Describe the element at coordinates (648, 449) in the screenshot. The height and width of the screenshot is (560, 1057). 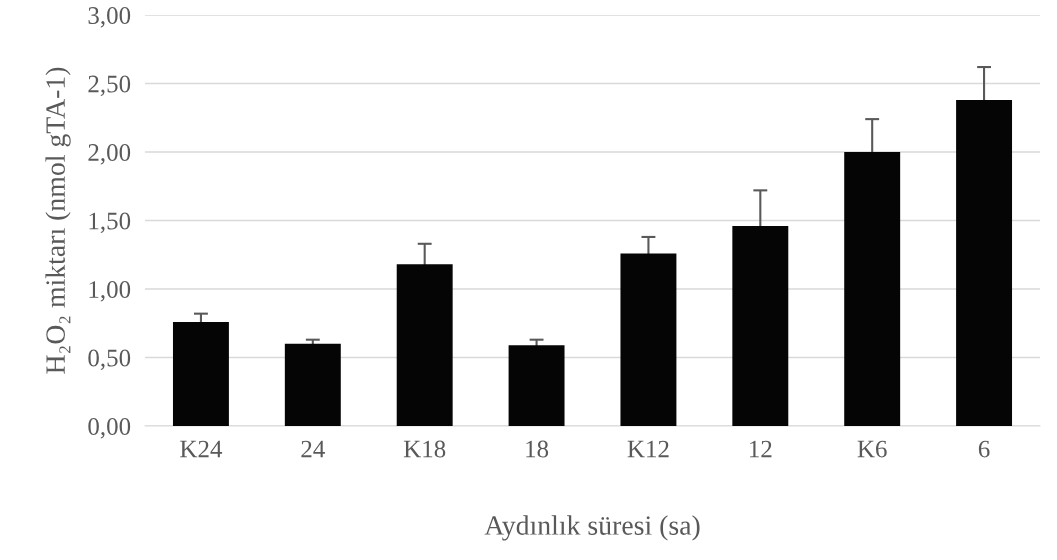
I see `x-tick-label: K12` at that location.